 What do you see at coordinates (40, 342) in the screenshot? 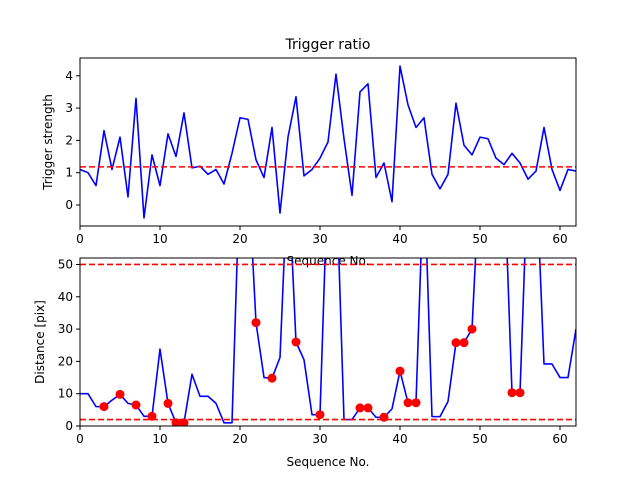
I see `y-axis-label: Distance [pix]` at bounding box center [40, 342].